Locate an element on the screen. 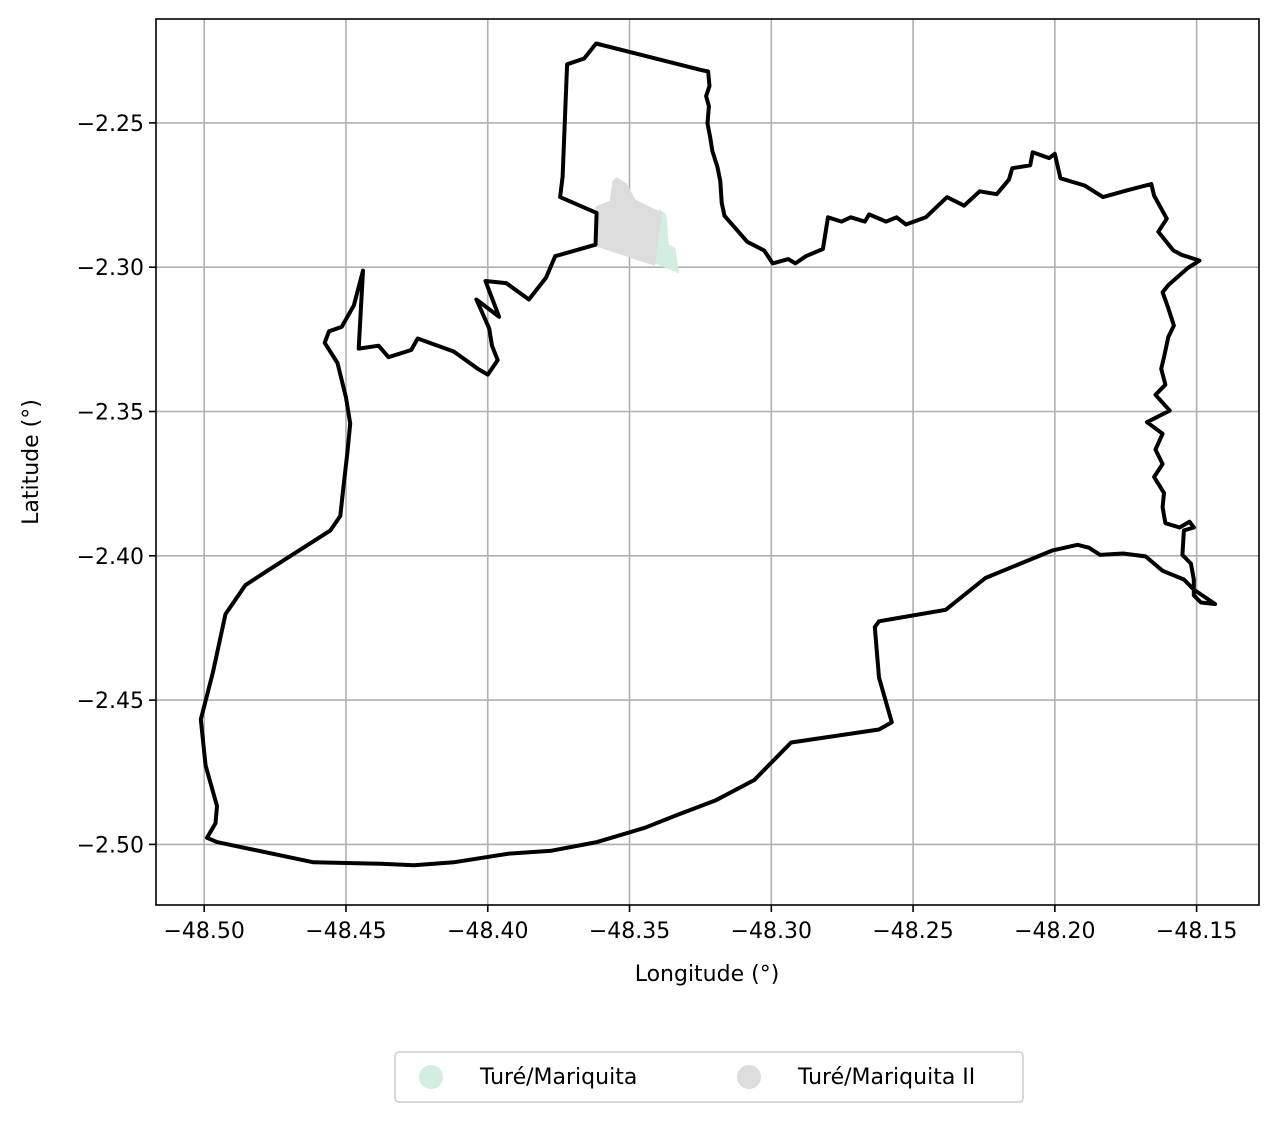  legend-label-ture-mariquita-ii: Turé/Mariquita II is located at coordinates (886, 1077).